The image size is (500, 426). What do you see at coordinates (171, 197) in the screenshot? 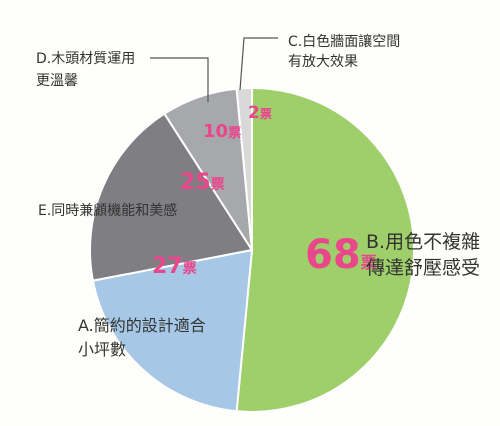
I see `pie-slice-e` at bounding box center [171, 197].